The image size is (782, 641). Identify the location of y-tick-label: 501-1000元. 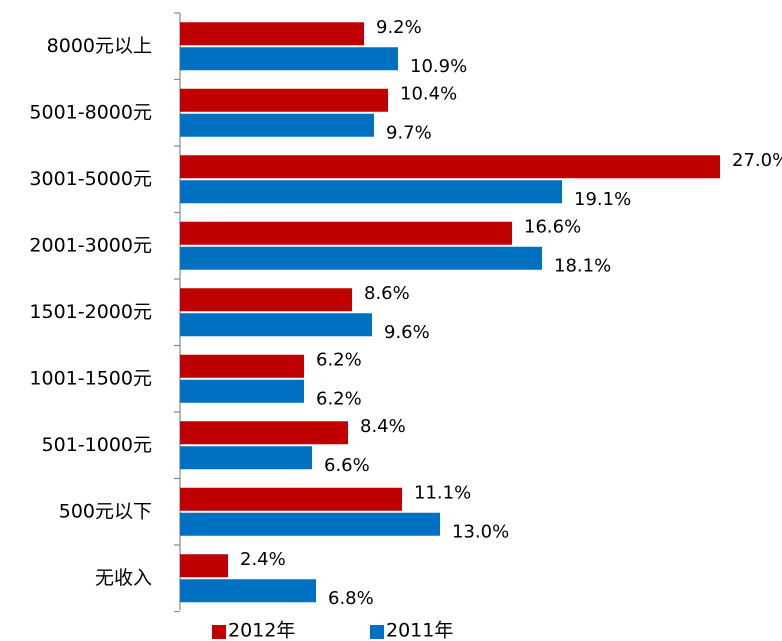
(97, 445).